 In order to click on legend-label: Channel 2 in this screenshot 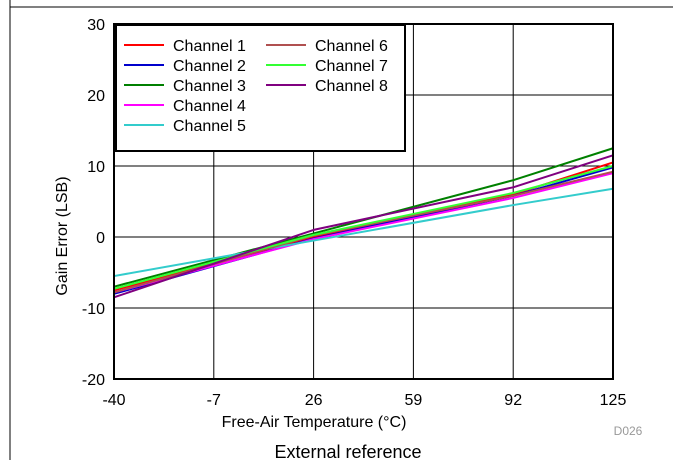, I will do `click(209, 66)`.